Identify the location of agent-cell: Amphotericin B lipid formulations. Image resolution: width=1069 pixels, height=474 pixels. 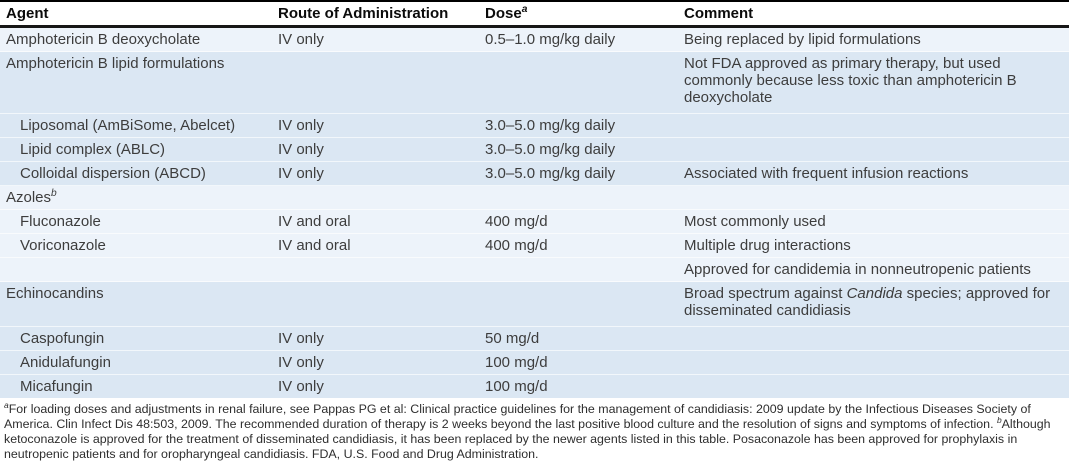
(136, 82).